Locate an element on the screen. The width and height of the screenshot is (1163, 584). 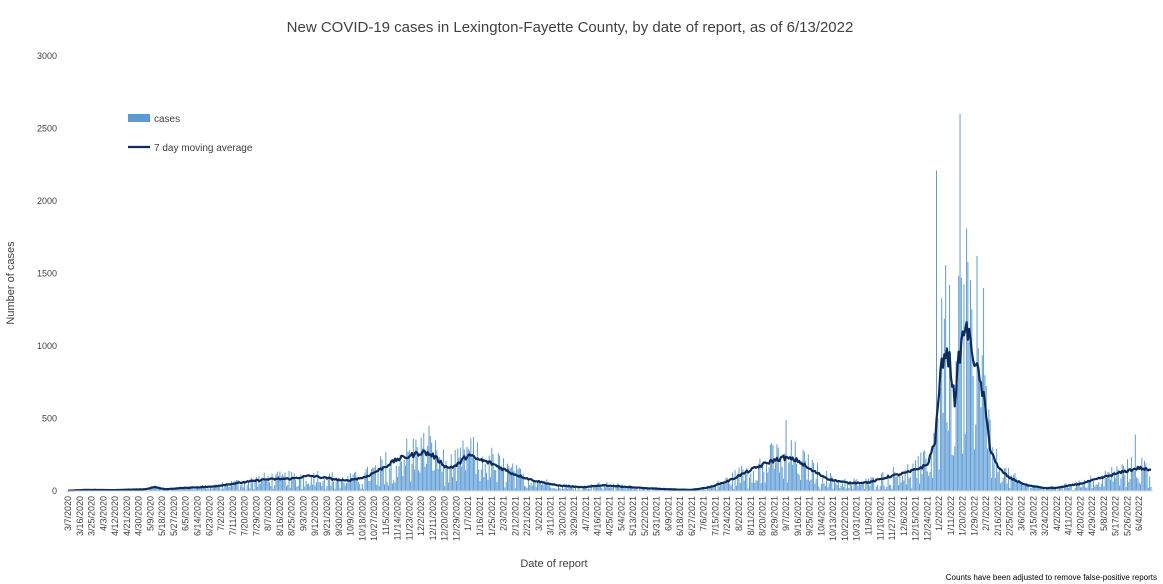
y-axis-ticks: 0 500 1000 1500 2000 2500 3000 is located at coordinates (47, 273).